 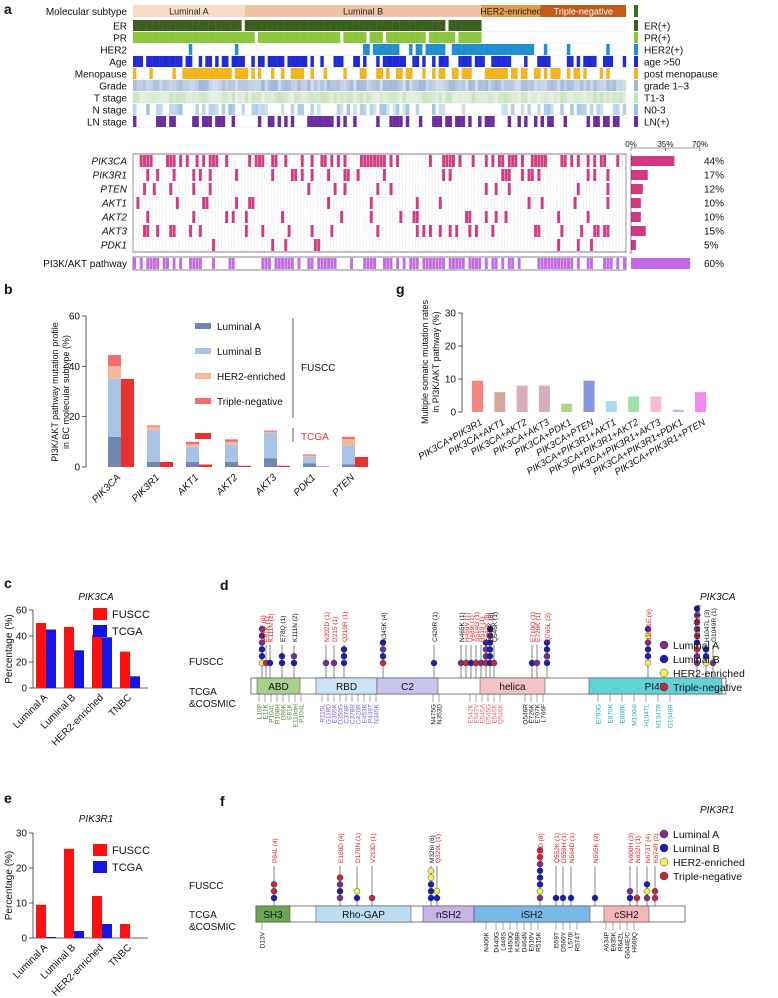 I want to click on panel-letter-a: a, so click(x=8, y=9).